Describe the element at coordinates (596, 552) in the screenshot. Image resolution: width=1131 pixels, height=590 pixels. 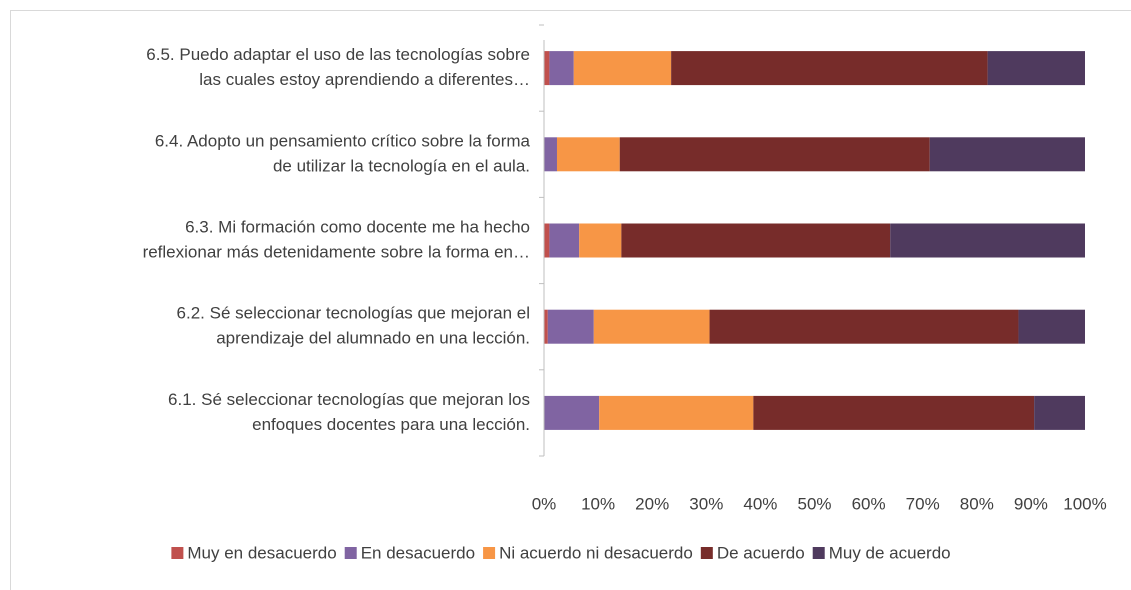
I see `legend-label: Ni acuerdo ni desacuerdo` at that location.